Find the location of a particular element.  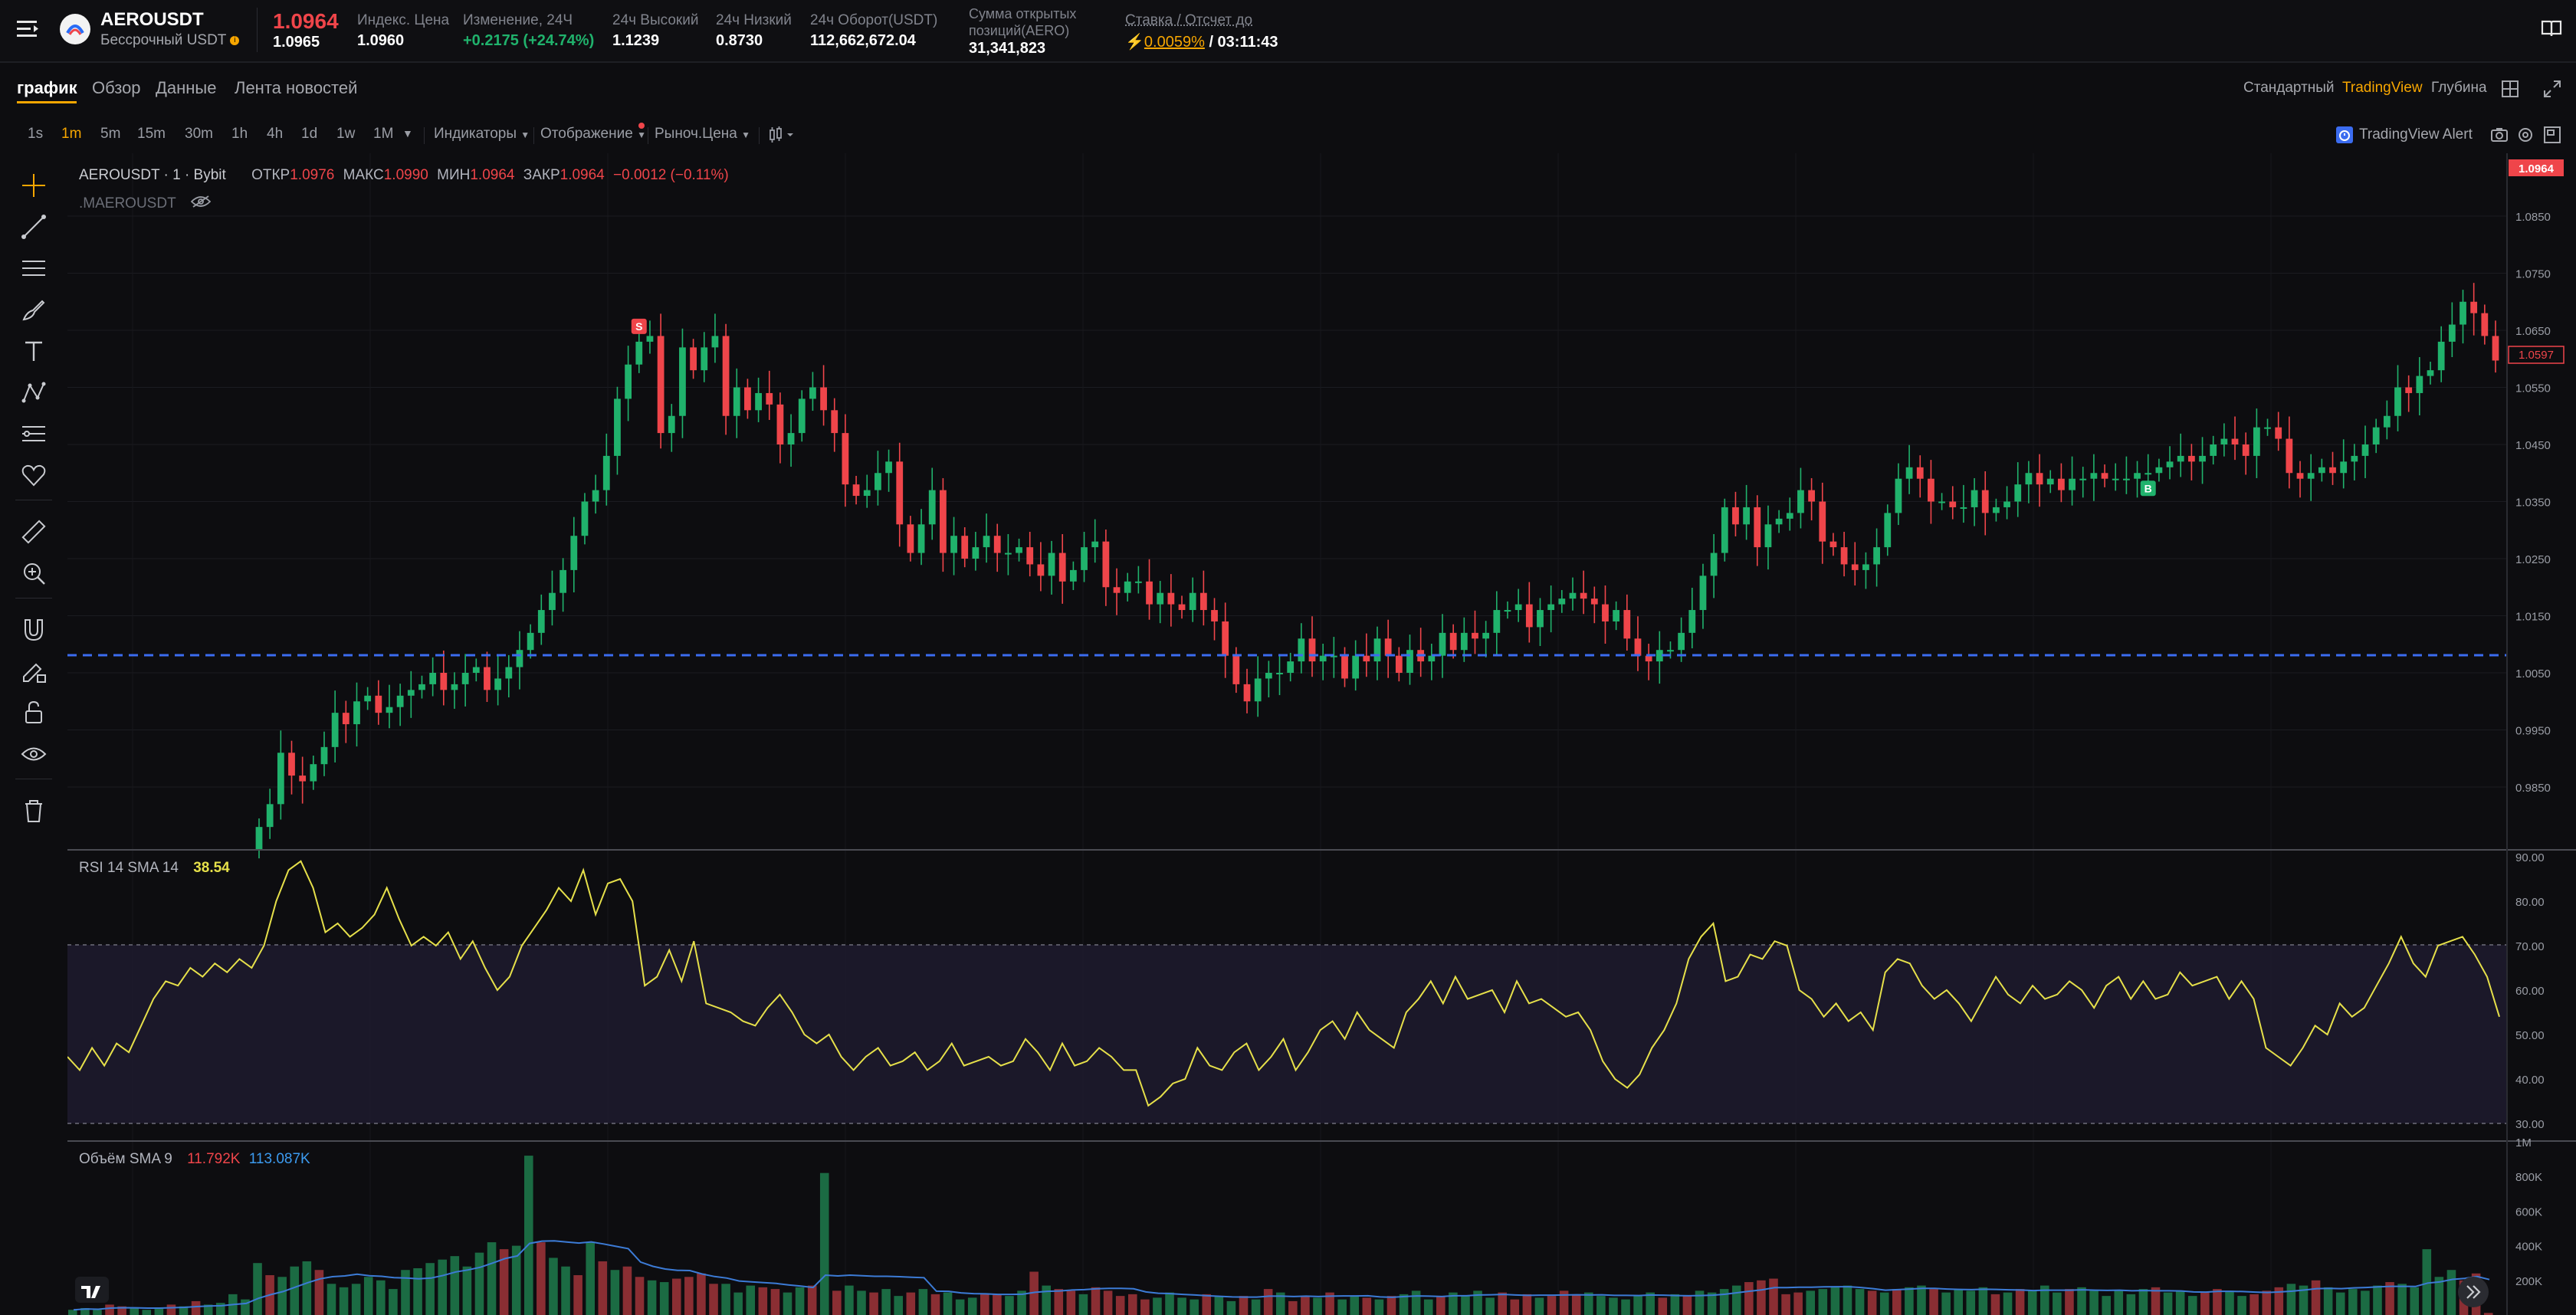

horizontal-lines-icon is located at coordinates (34, 268).